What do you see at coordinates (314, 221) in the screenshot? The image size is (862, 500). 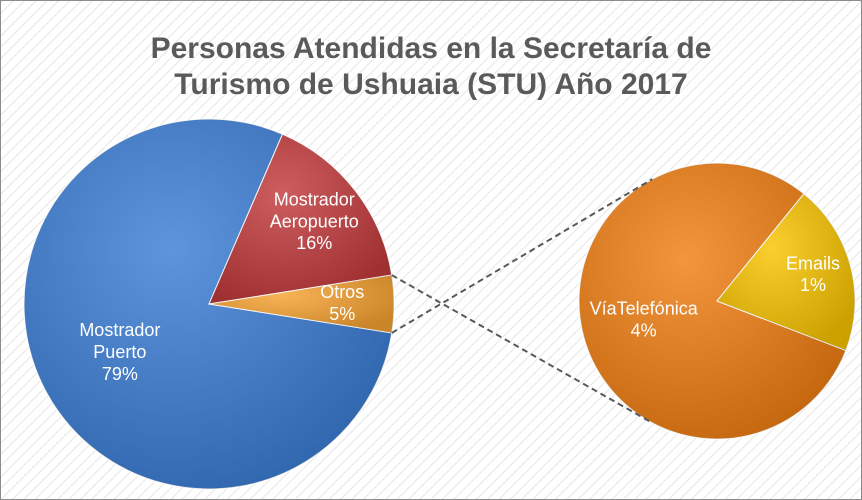 I see `label-line: Aeropuerto` at bounding box center [314, 221].